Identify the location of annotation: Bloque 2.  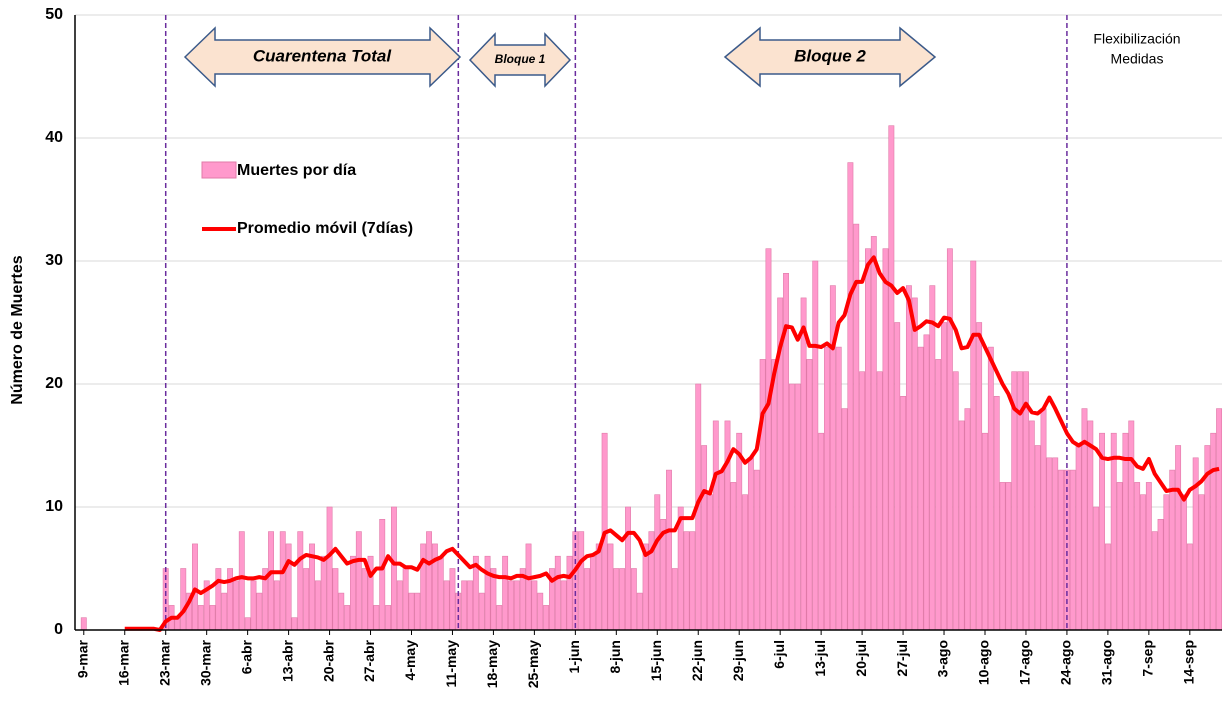
(830, 55).